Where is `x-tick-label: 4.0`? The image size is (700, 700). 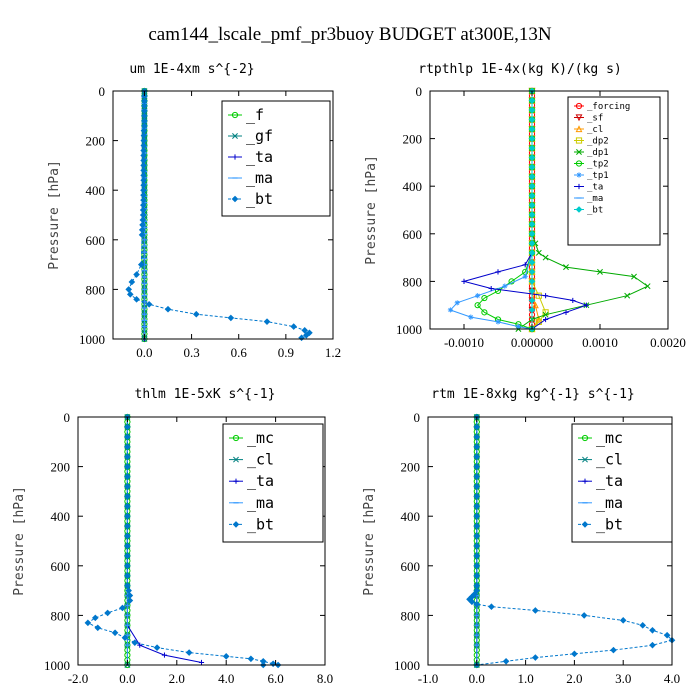
x-tick-label: 4.0 is located at coordinates (226, 678).